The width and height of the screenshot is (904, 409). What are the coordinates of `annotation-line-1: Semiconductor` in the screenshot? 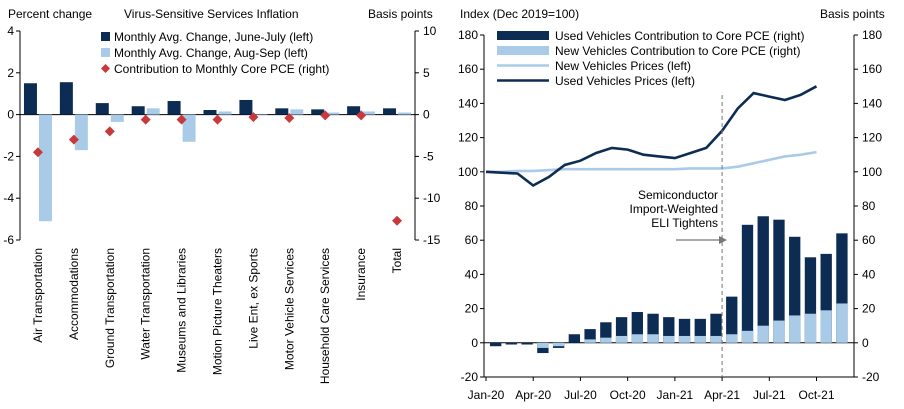 It's located at (678, 195).